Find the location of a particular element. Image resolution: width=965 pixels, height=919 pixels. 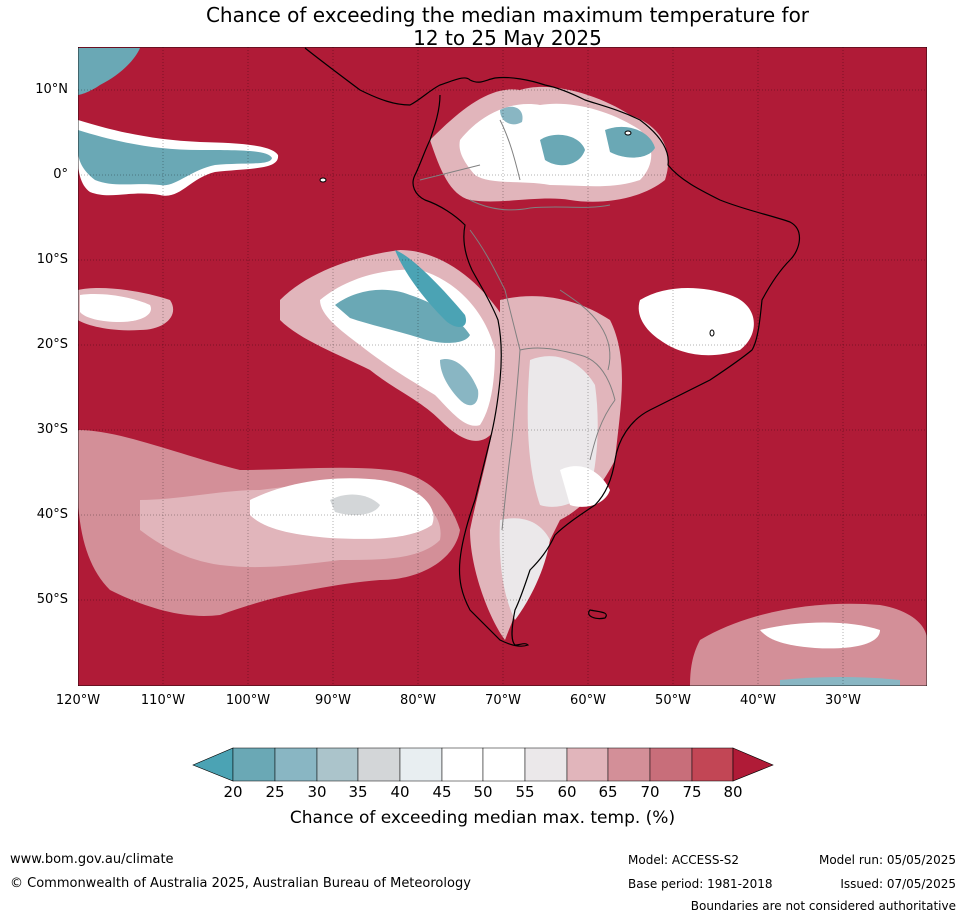

colorbar-tick-25: 25 is located at coordinates (275, 792).